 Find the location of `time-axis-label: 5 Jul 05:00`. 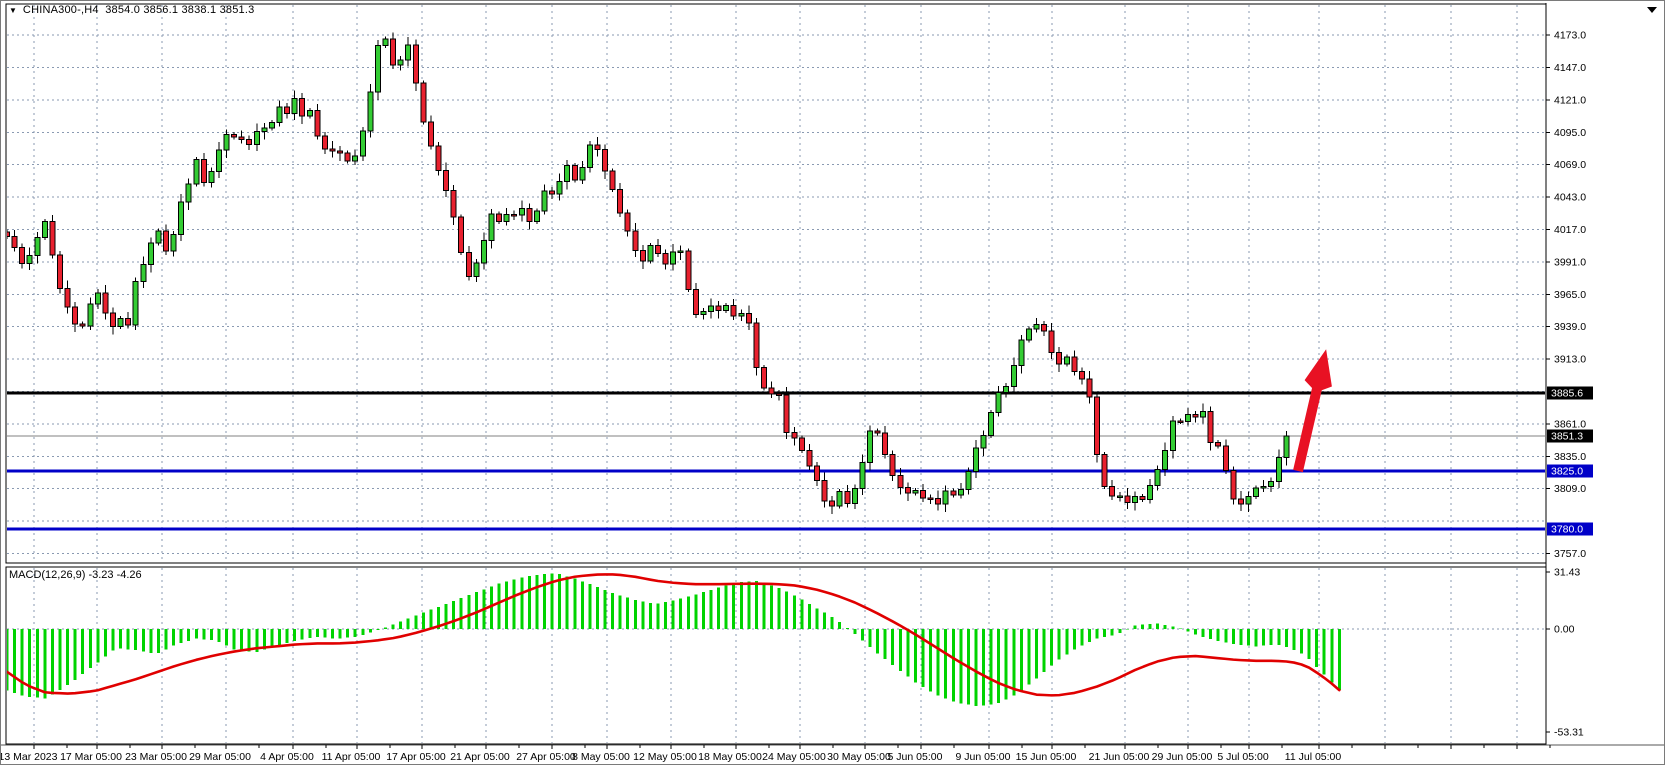

time-axis-label: 5 Jul 05:00 is located at coordinates (1243, 757).